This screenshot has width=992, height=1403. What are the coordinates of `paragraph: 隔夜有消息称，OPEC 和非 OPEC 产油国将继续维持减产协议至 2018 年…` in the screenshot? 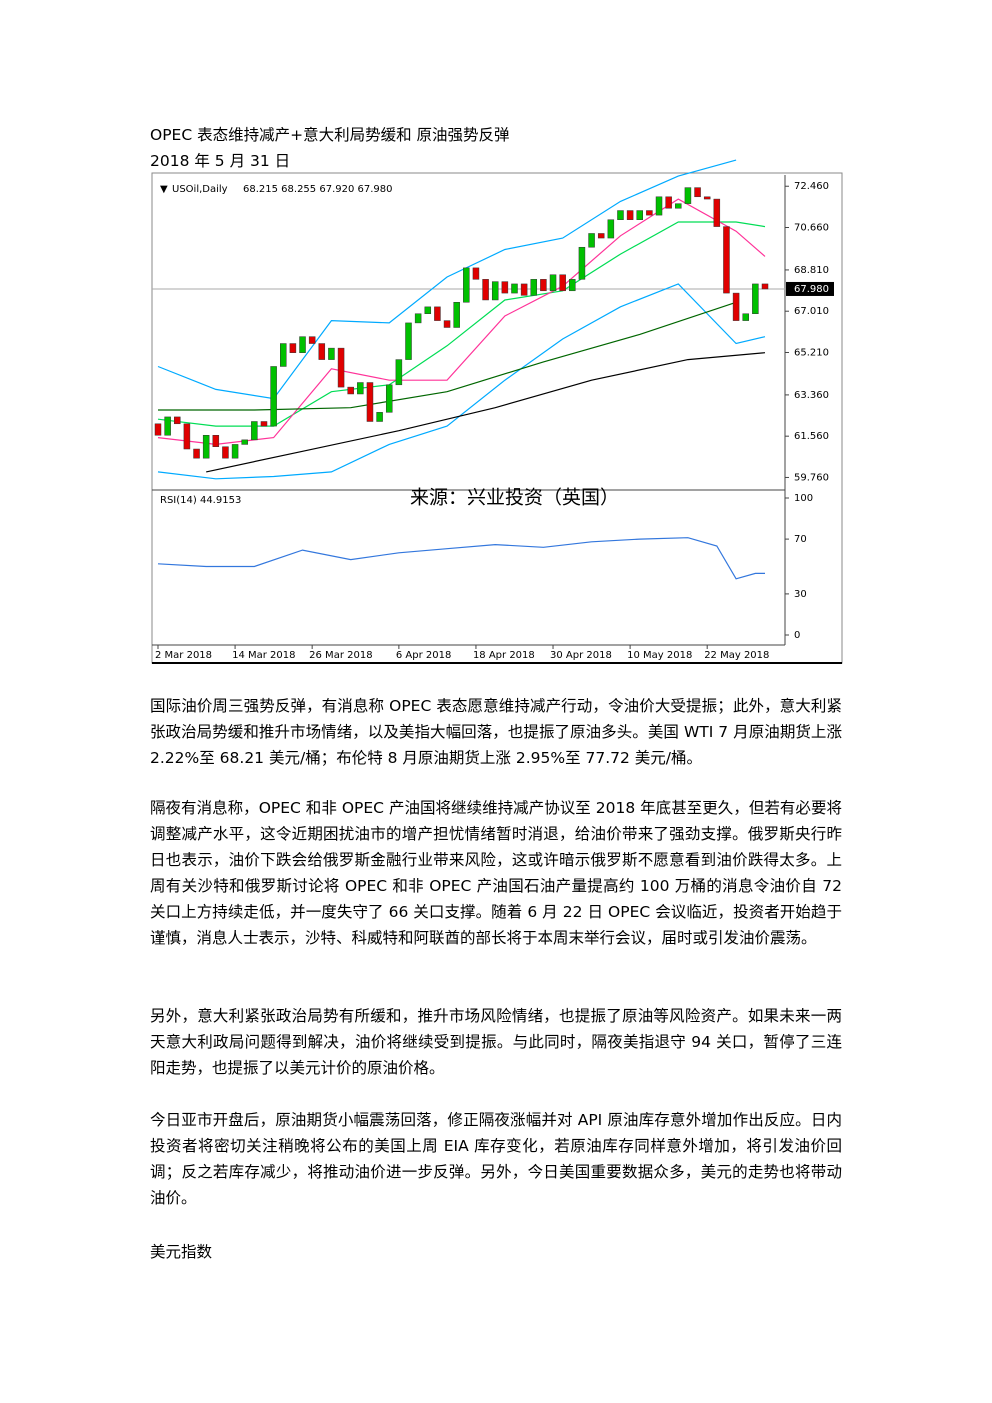 It's located at (496, 873).